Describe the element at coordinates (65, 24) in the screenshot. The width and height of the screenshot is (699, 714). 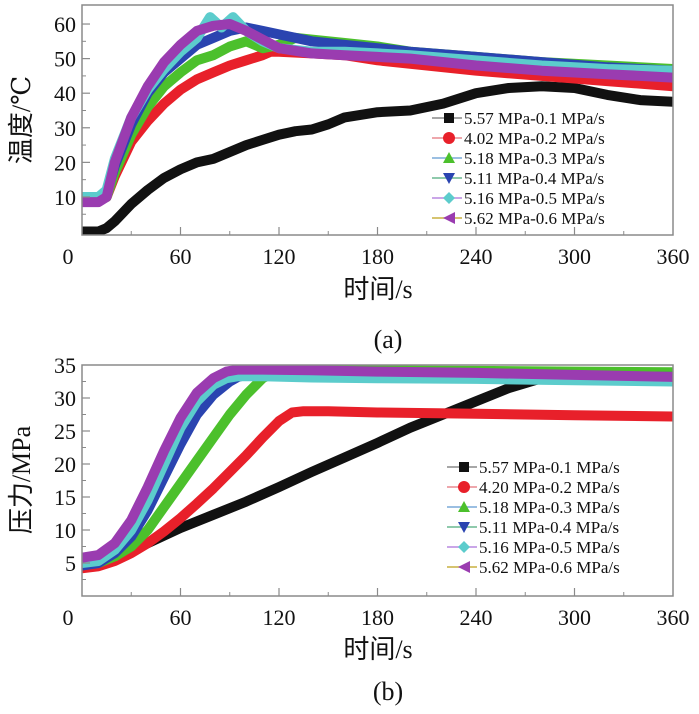
I see `y-tick-label: 60` at that location.